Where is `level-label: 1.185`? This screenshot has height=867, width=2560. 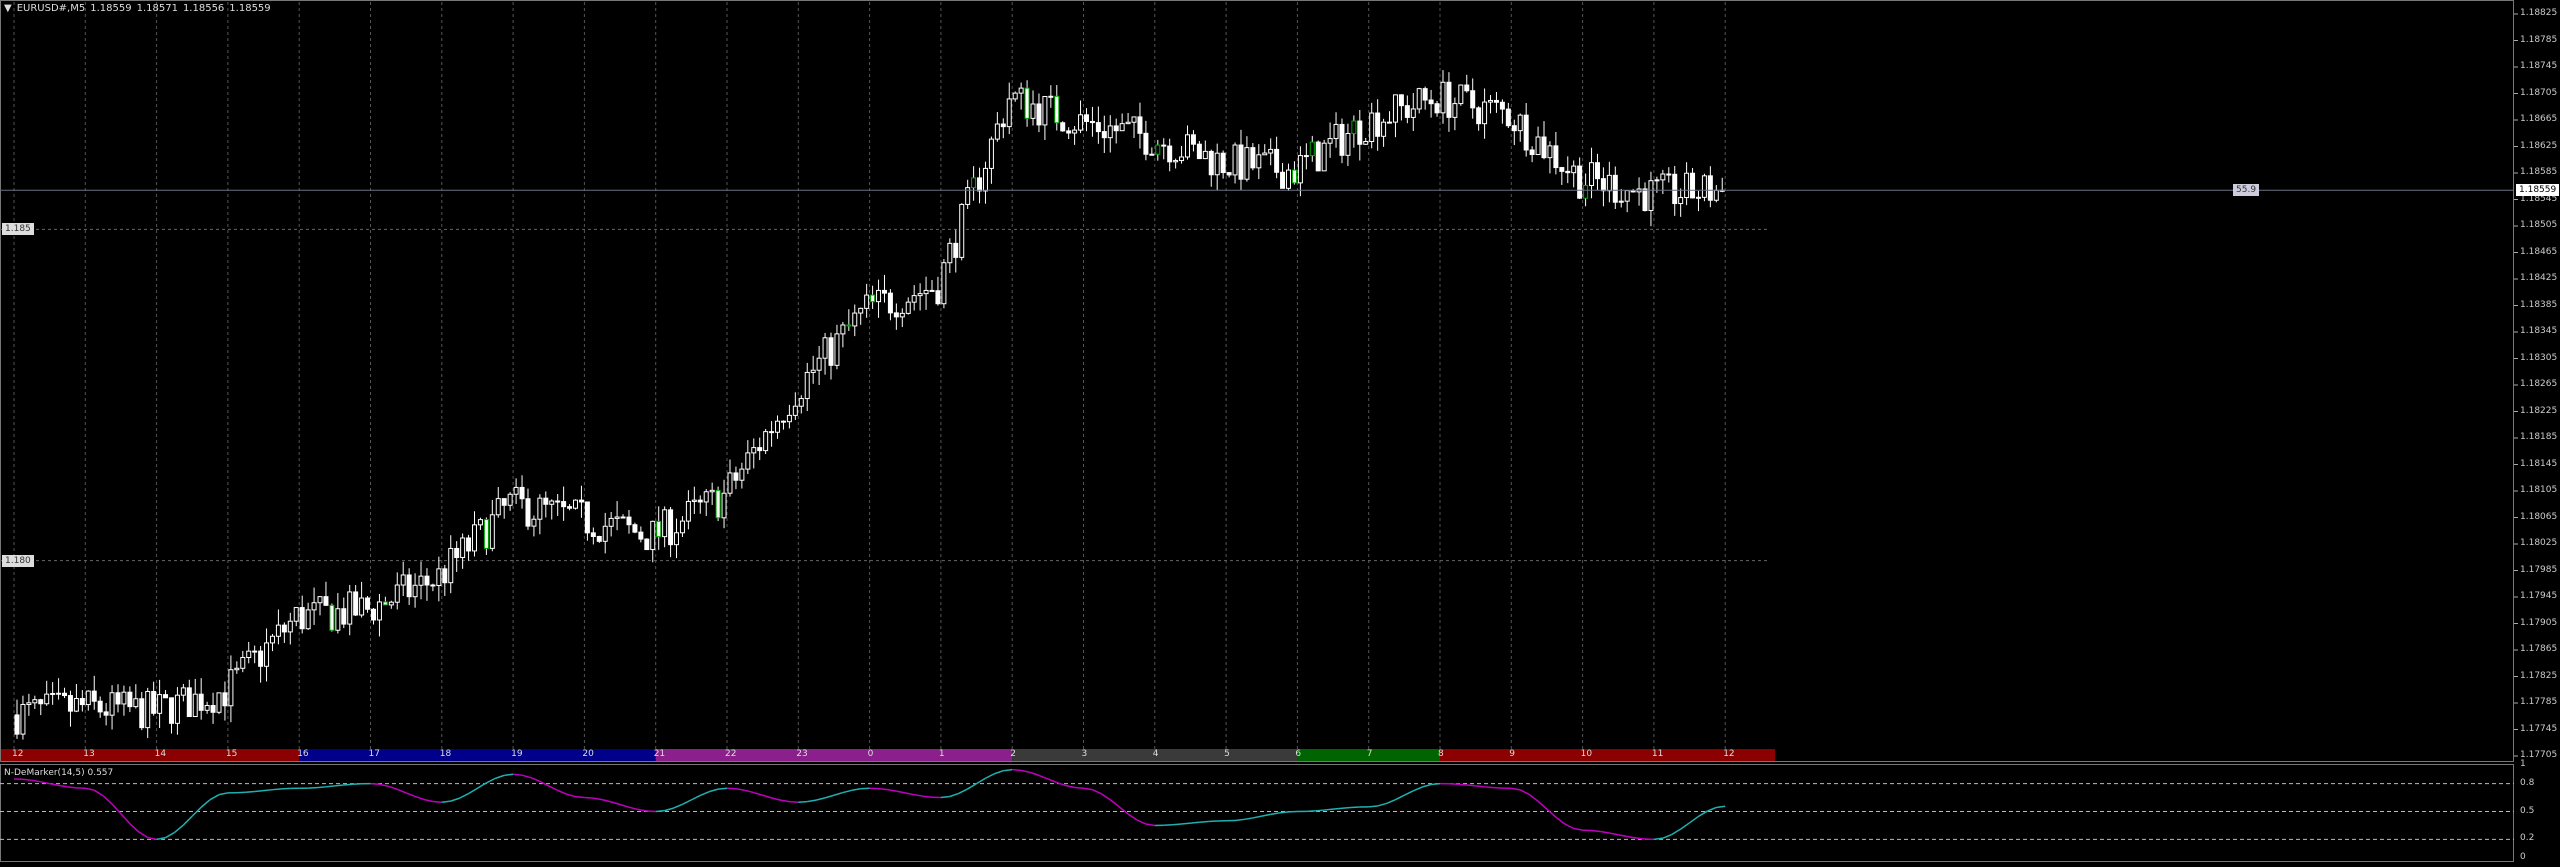
level-label: 1.185 is located at coordinates (18, 229).